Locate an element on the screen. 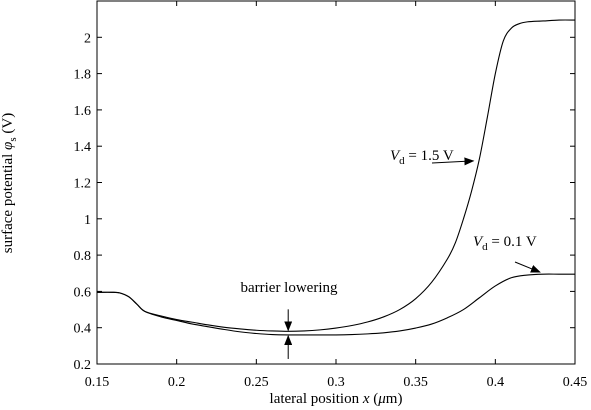 This screenshot has width=591, height=410. y-tick-label: 0.6 is located at coordinates (83, 292).